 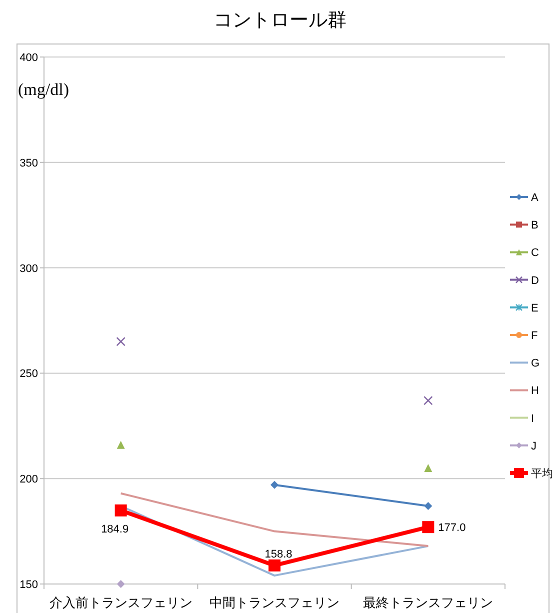 What do you see at coordinates (29, 374) in the screenshot?
I see `y-tick-label: 250` at bounding box center [29, 374].